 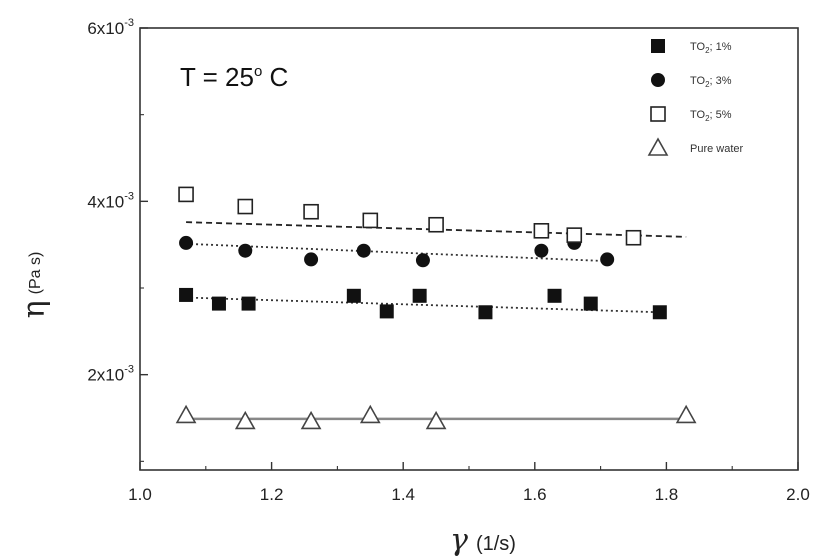 I want to click on y-tick-label: 2x10⁻³, so click(x=110, y=374).